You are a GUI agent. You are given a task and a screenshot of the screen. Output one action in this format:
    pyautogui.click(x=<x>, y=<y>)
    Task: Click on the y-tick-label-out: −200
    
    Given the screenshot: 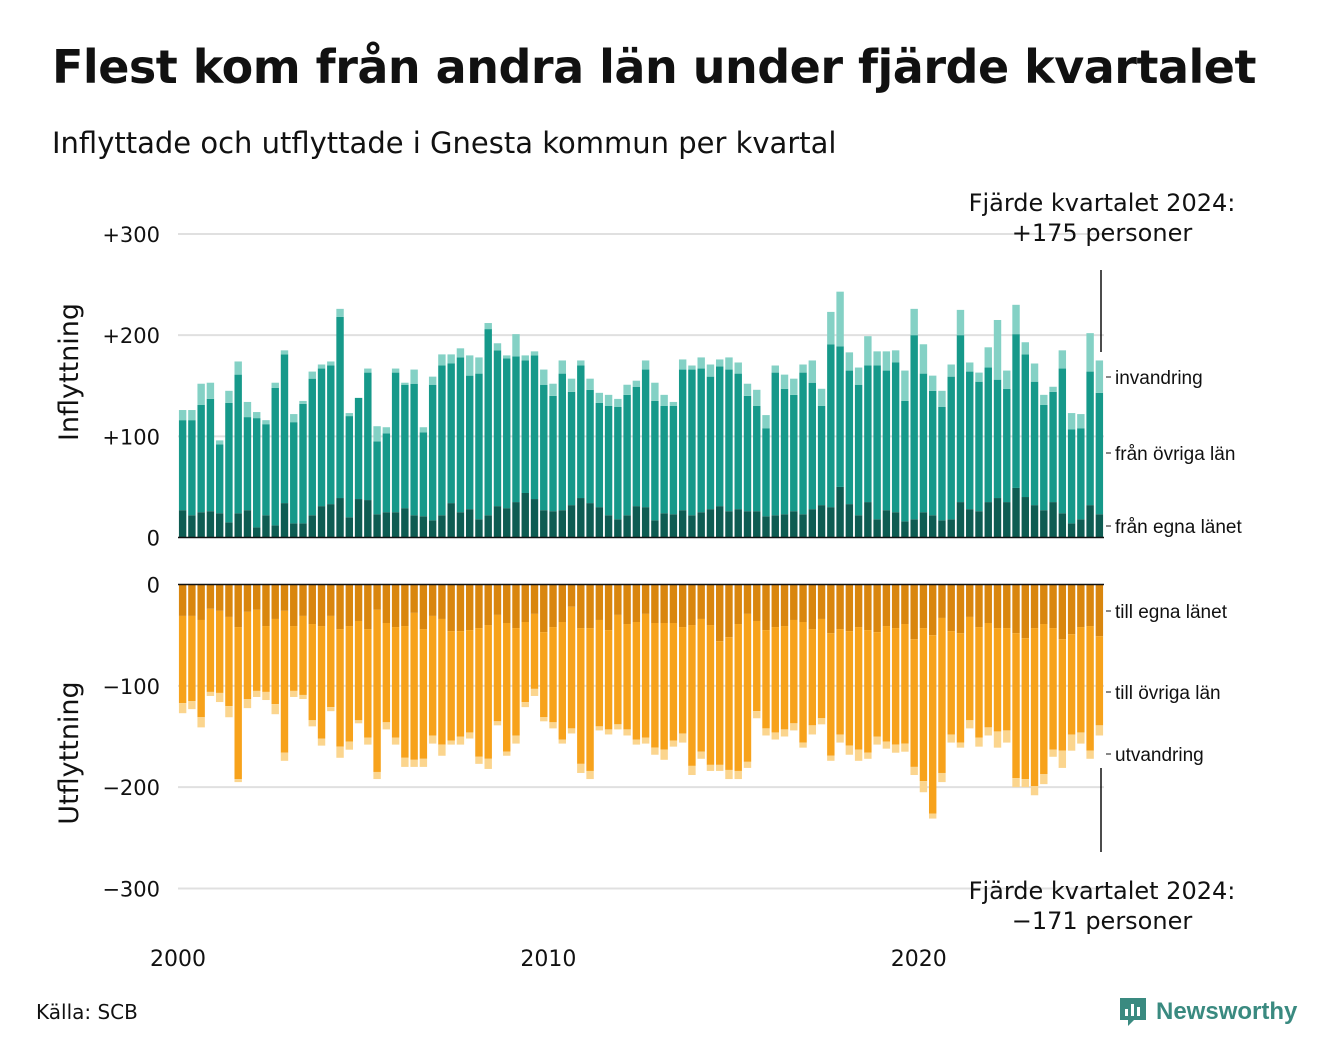 What is the action you would take?
    pyautogui.click(x=131, y=788)
    